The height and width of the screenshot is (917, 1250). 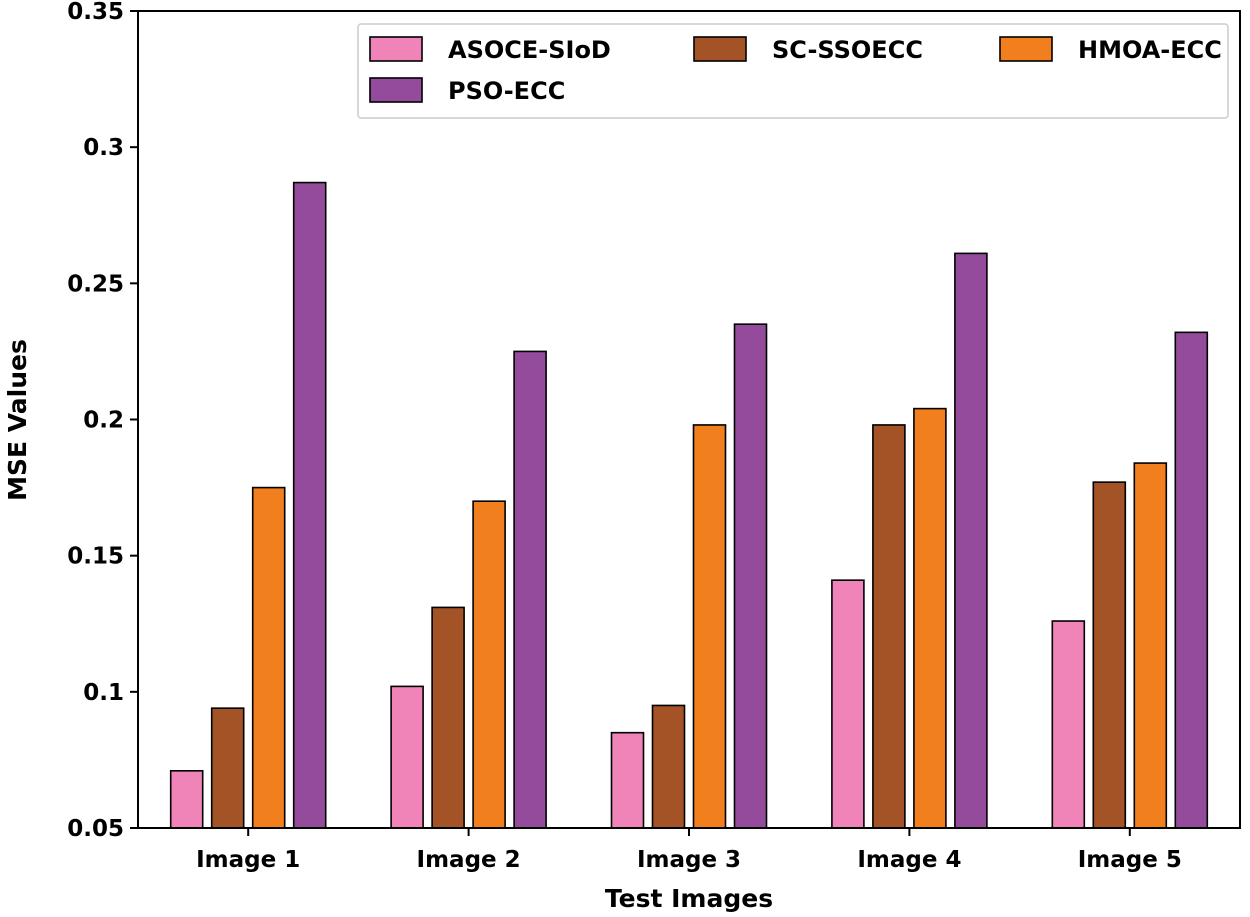 I want to click on y-tick-label: 0.15, so click(x=95, y=557).